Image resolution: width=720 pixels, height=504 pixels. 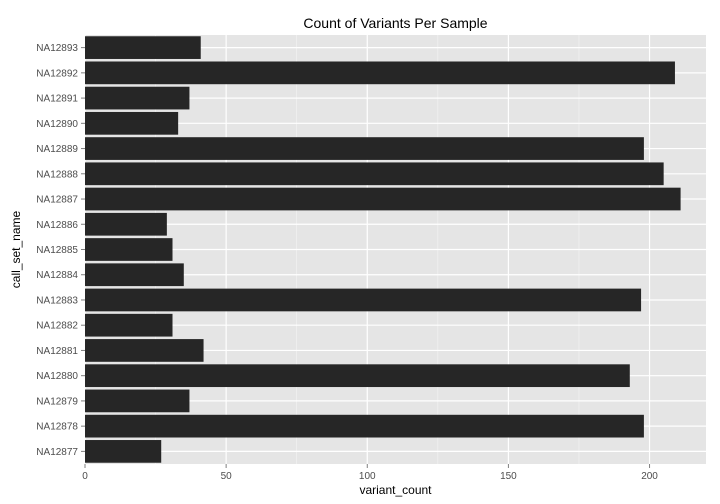 I want to click on y-tick-label: NA12882, so click(x=57, y=326).